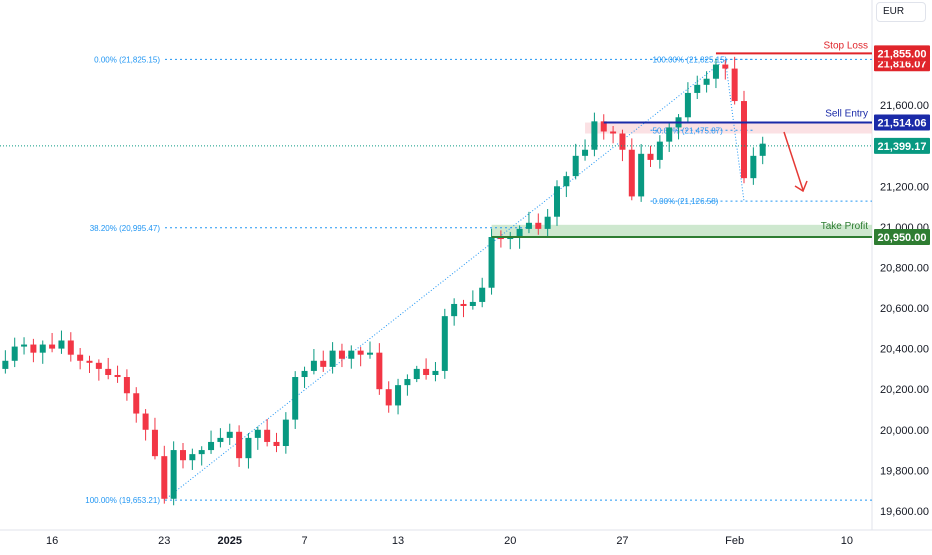  What do you see at coordinates (904, 471) in the screenshot?
I see `y-tick-label: 19,800.00` at bounding box center [904, 471].